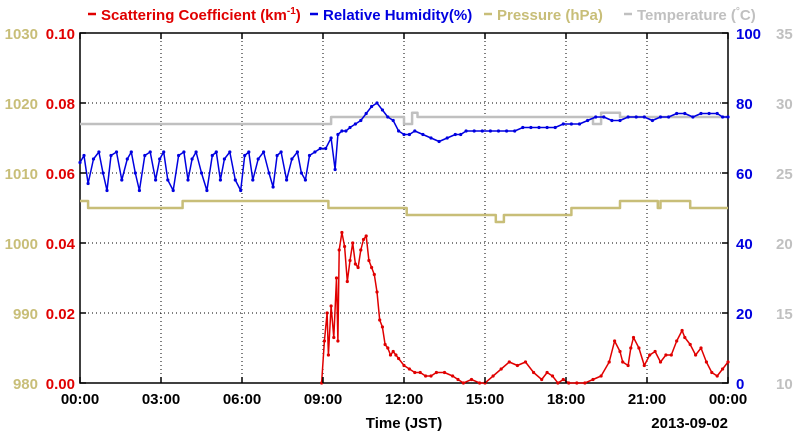 The image size is (800, 434). I want to click on legend-entry: Temperature (°C), so click(696, 15).